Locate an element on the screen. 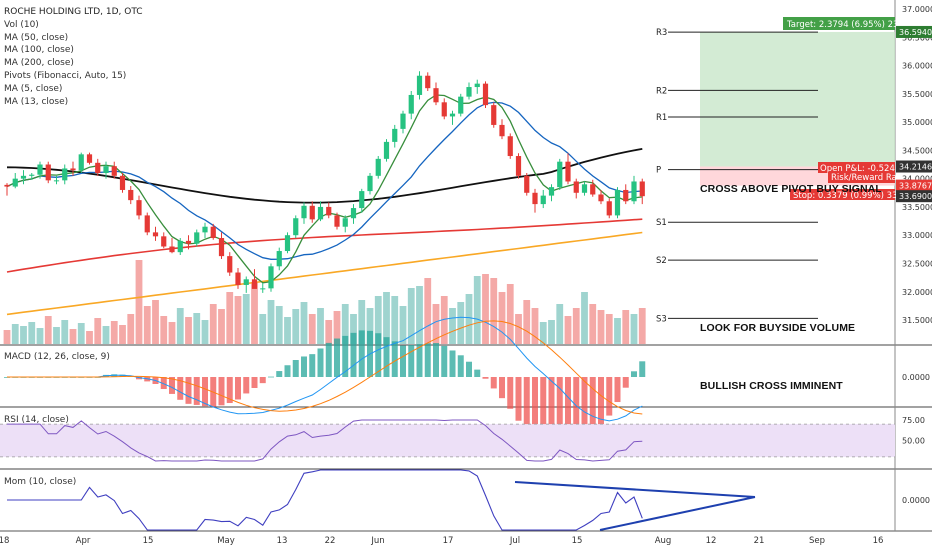 The image size is (932, 550). legend-item: MA (50, close) is located at coordinates (36, 37).